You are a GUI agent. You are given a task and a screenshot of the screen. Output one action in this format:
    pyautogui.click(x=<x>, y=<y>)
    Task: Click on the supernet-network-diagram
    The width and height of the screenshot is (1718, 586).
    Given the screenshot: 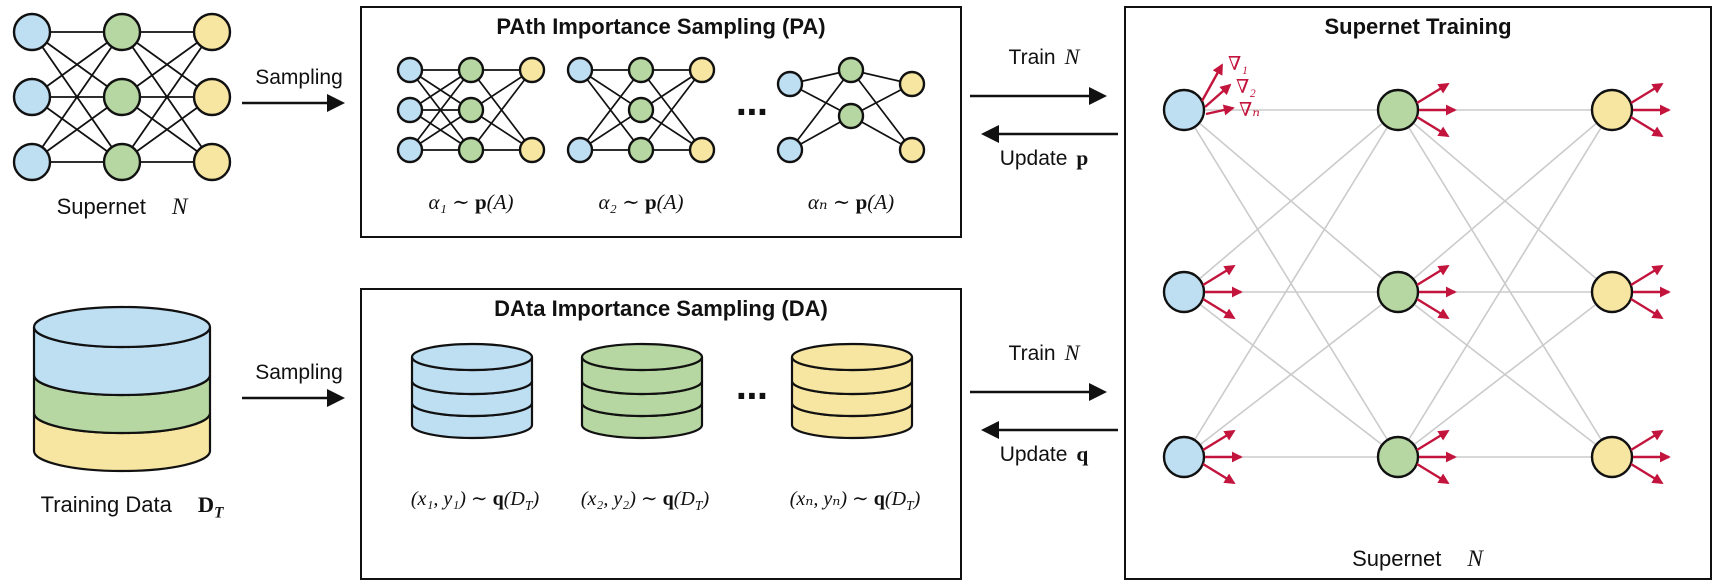 What is the action you would take?
    pyautogui.click(x=122, y=97)
    